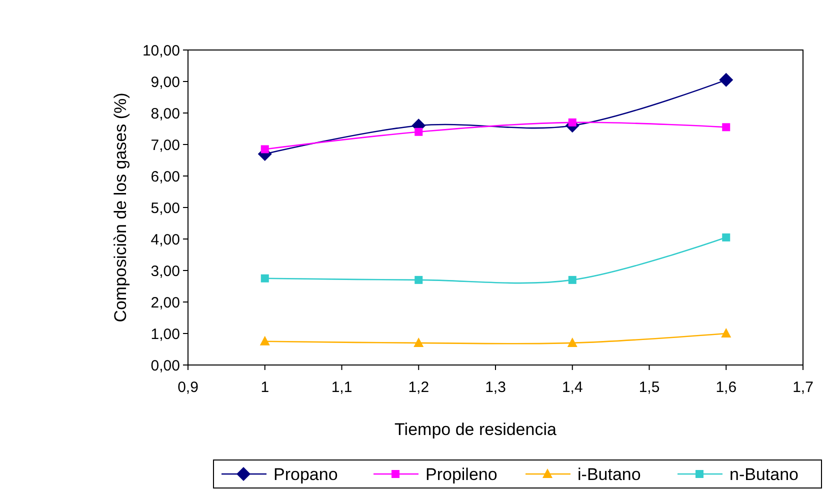 This screenshot has height=502, width=829. I want to click on x-tick-label: 1,6, so click(726, 387).